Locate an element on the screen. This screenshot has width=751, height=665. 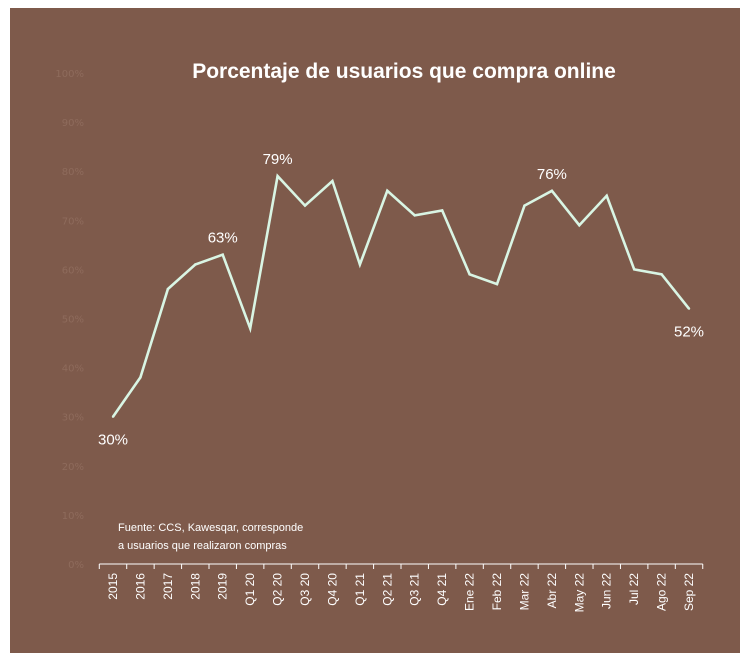
x-tick-label: Q2 21 is located at coordinates (387, 589).